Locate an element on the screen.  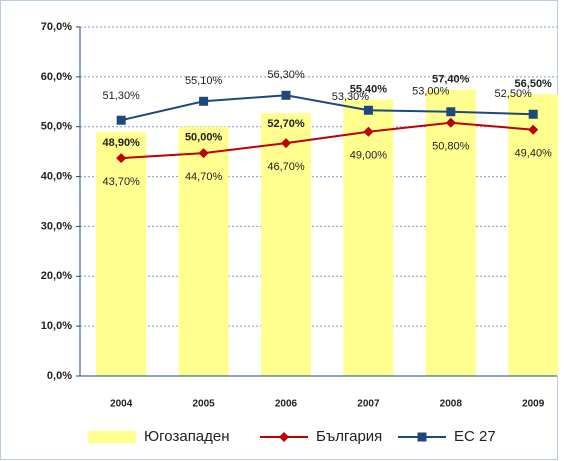
y-tick-label: 70,0% is located at coordinates (56, 27).